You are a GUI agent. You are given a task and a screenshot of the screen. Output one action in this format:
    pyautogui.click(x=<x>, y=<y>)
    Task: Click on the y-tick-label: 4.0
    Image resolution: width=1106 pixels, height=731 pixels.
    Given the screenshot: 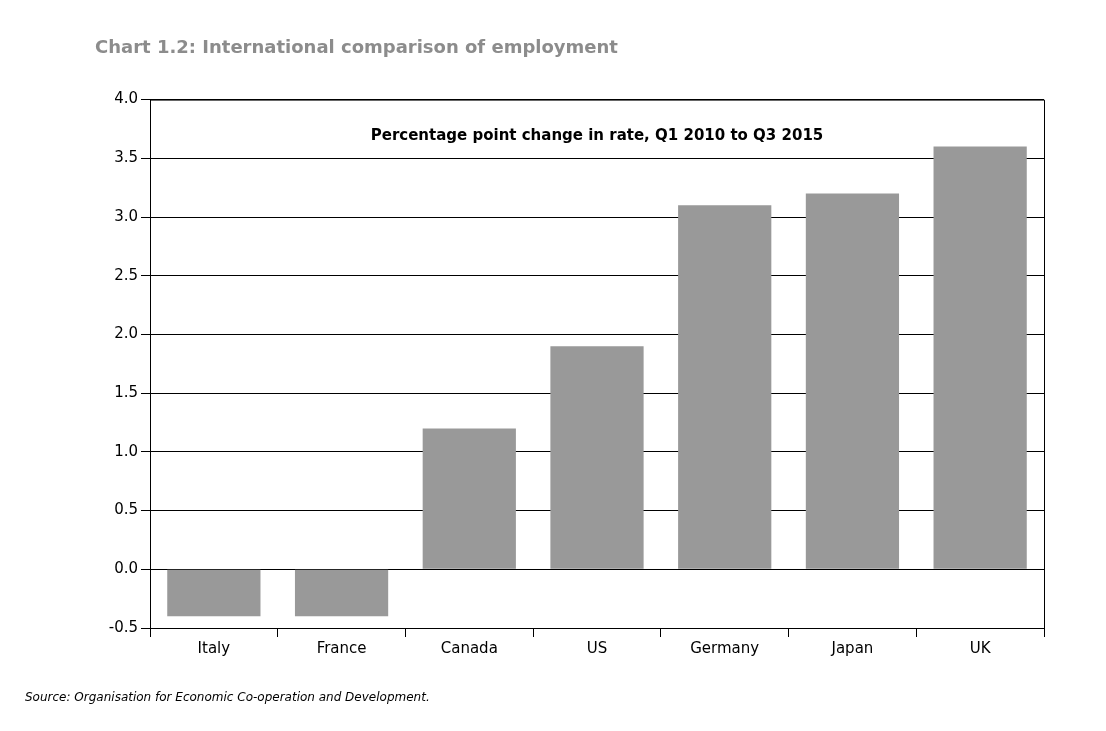 What is the action you would take?
    pyautogui.click(x=126, y=98)
    